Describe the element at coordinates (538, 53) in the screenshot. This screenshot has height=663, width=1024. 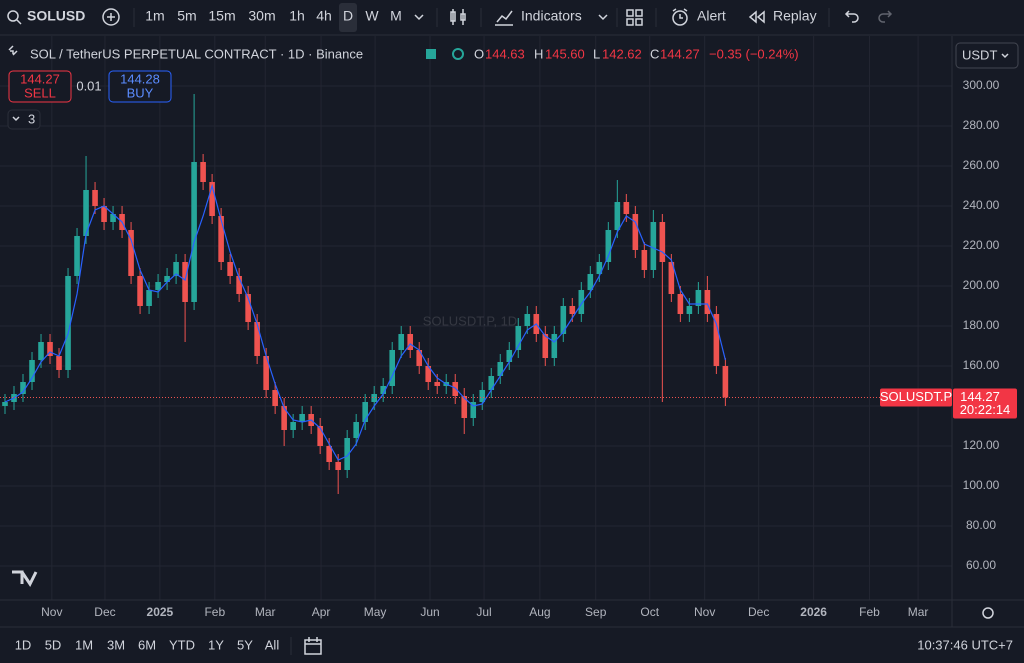
I see `h-label: H` at that location.